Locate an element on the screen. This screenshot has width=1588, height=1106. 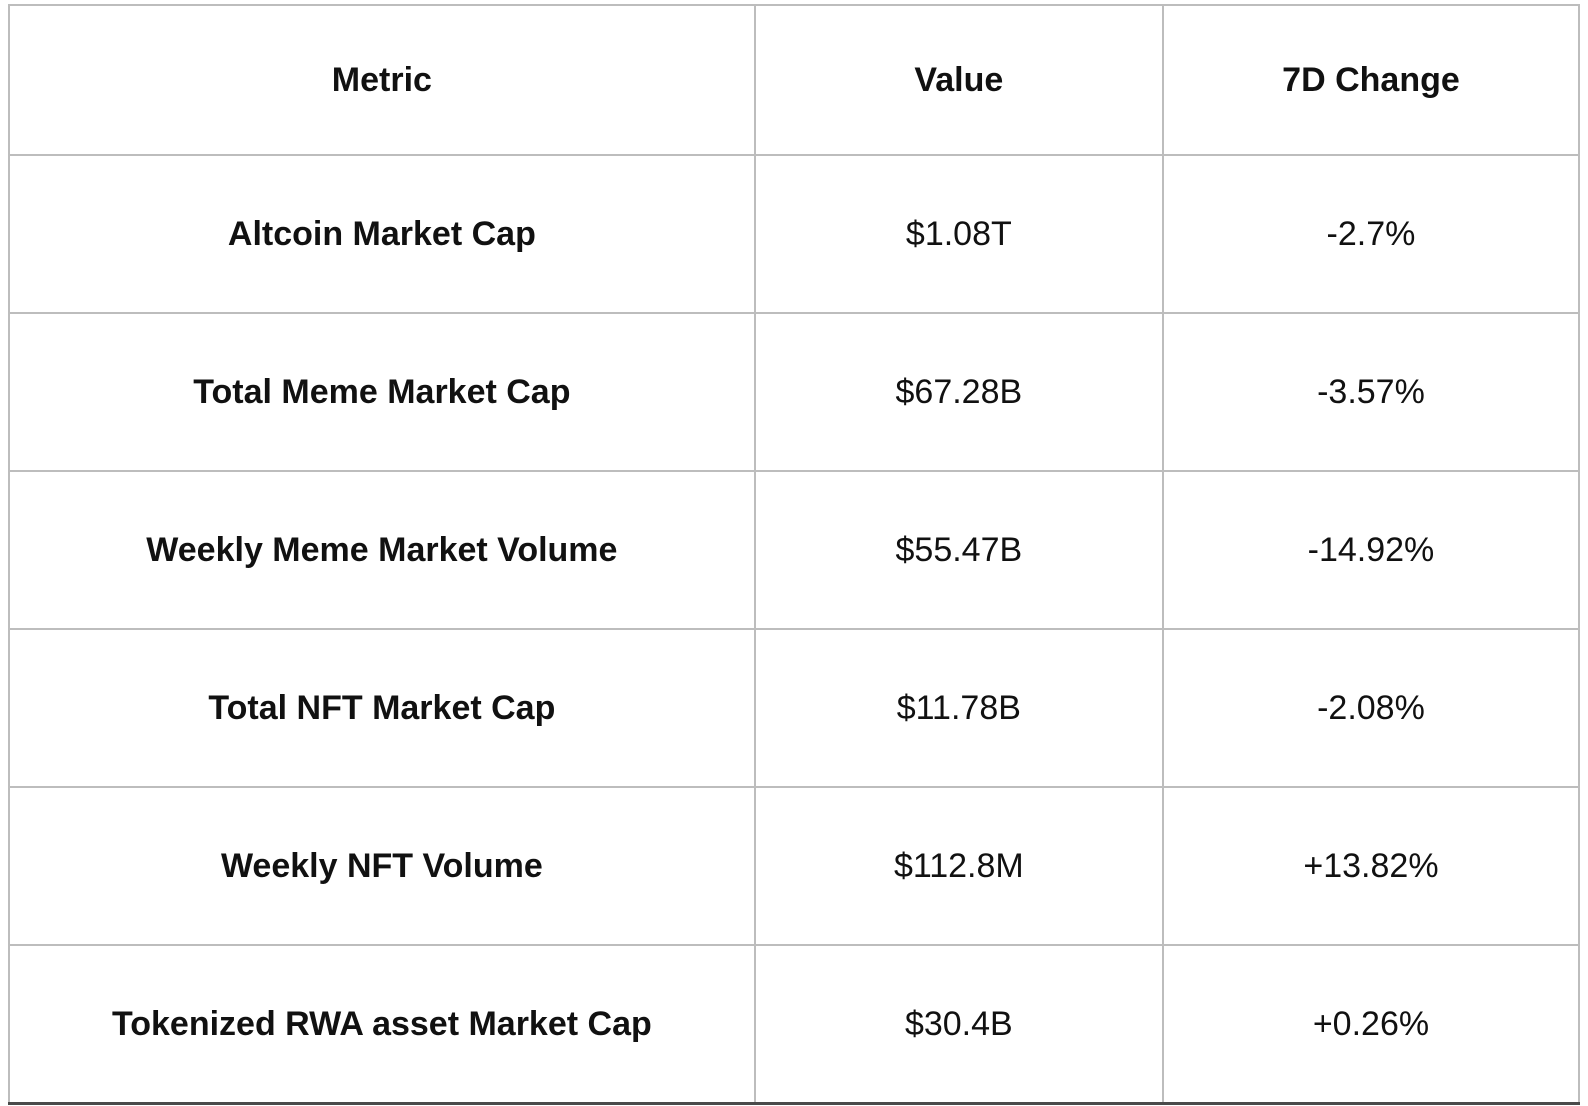
table-row: Altcoin Market Cap $1.08T -2.7% is located at coordinates (794, 234).